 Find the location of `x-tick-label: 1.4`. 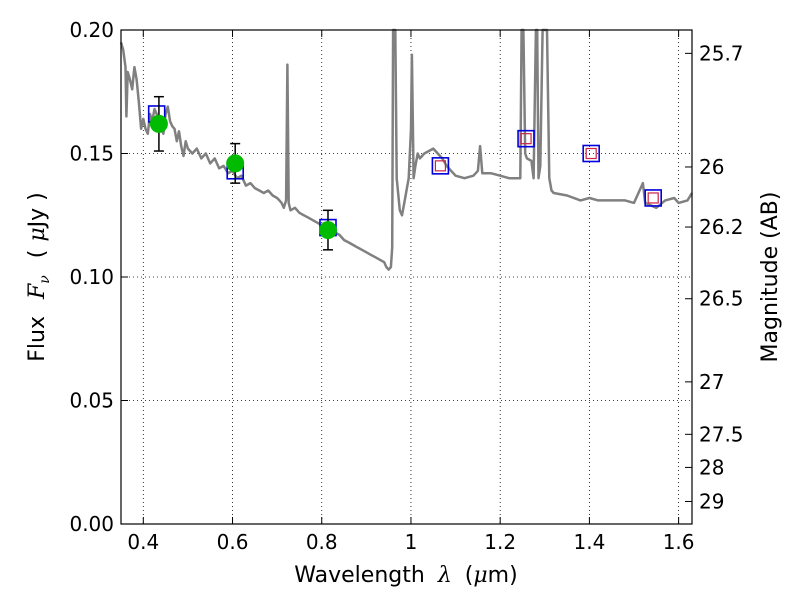

x-tick-label: 1.4 is located at coordinates (589, 542).